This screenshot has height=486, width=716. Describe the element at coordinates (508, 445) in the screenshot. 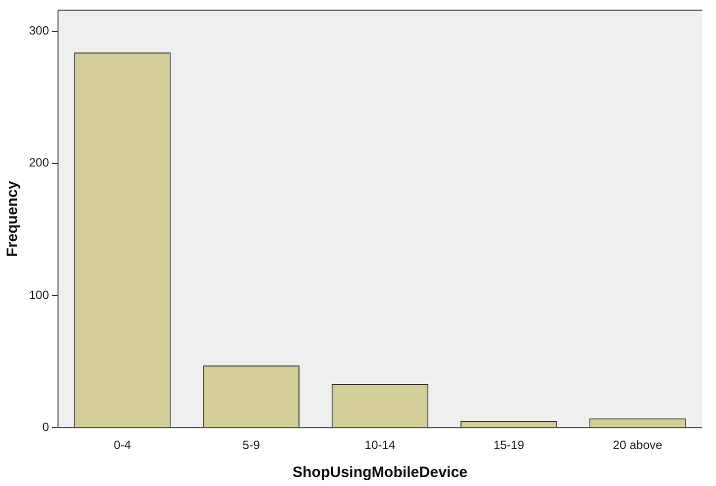

I see `x-tick-label: 15-19` at that location.